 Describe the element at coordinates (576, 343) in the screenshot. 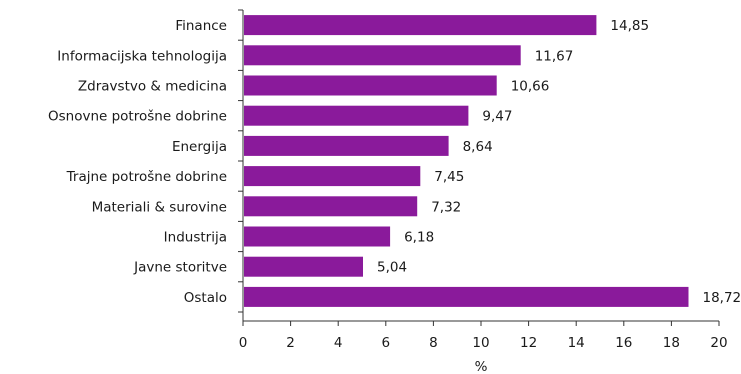

I see `x-tick-label: 14` at that location.